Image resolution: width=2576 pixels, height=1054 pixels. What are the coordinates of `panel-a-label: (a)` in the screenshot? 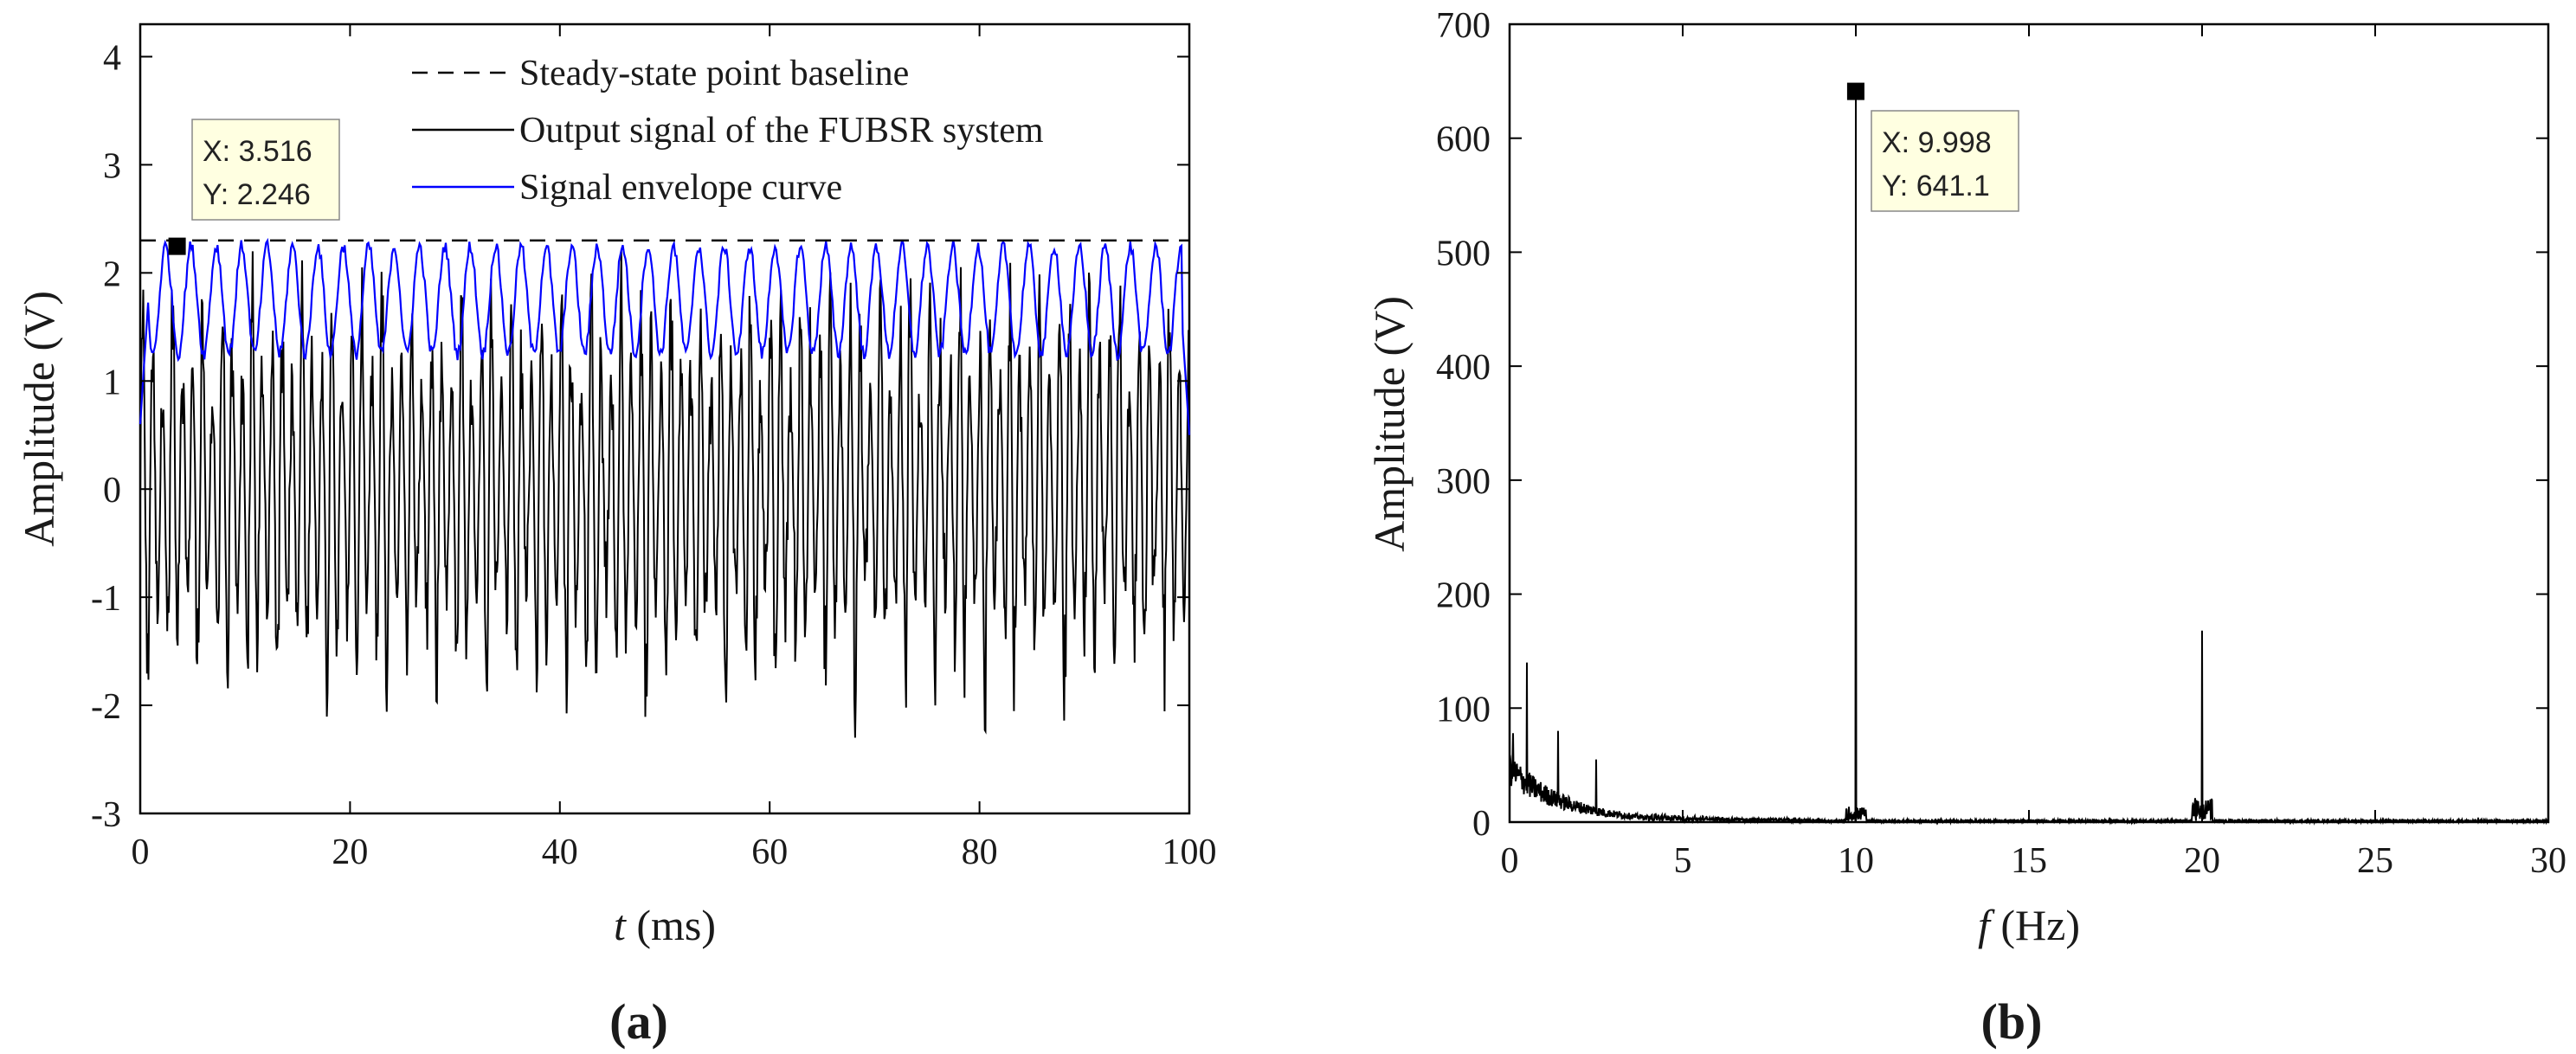 It's located at (638, 1021).